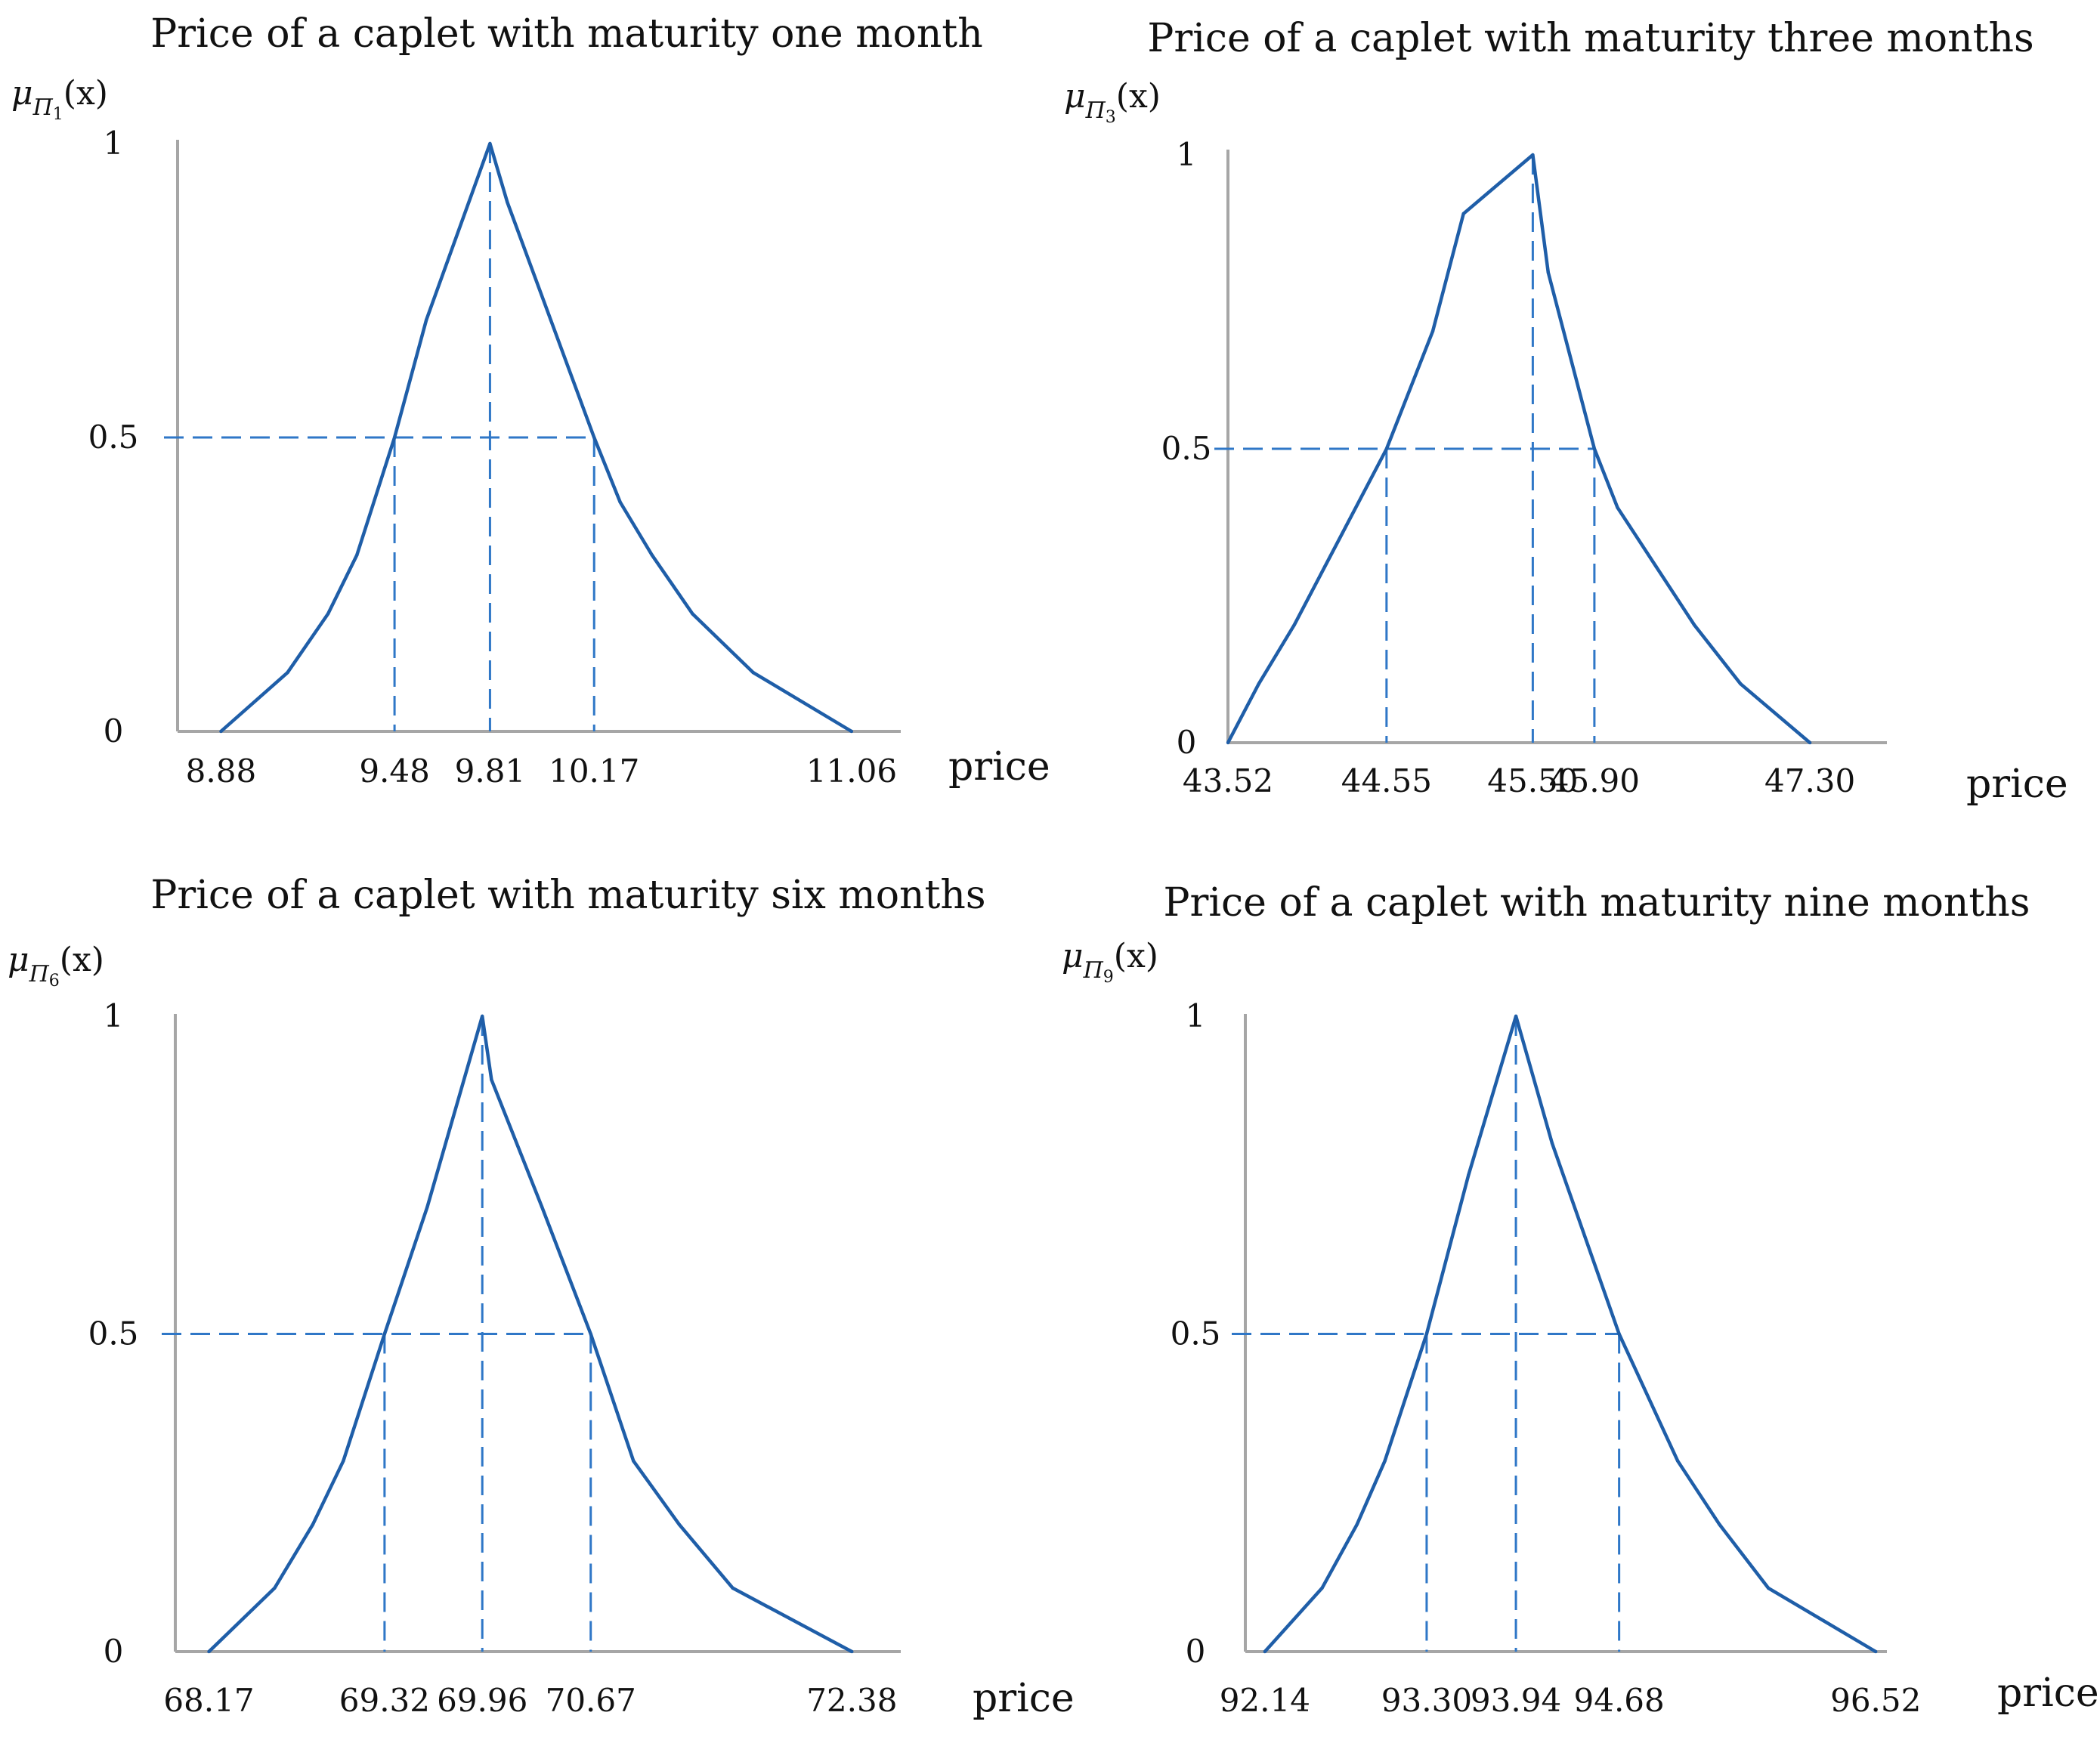 This screenshot has width=2100, height=1737. Describe the element at coordinates (1386, 780) in the screenshot. I see `x-tick-label: 44.55` at that location.